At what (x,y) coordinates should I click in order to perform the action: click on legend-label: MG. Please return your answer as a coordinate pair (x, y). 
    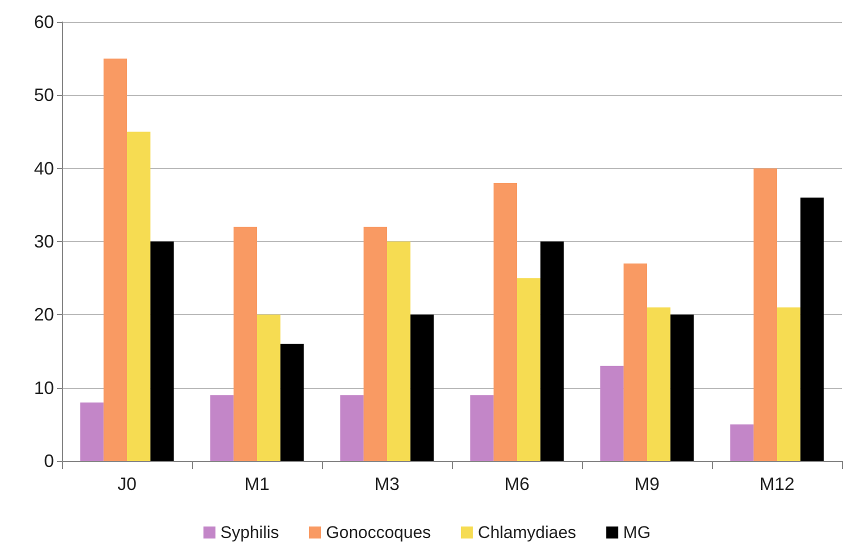
    Looking at the image, I should click on (637, 532).